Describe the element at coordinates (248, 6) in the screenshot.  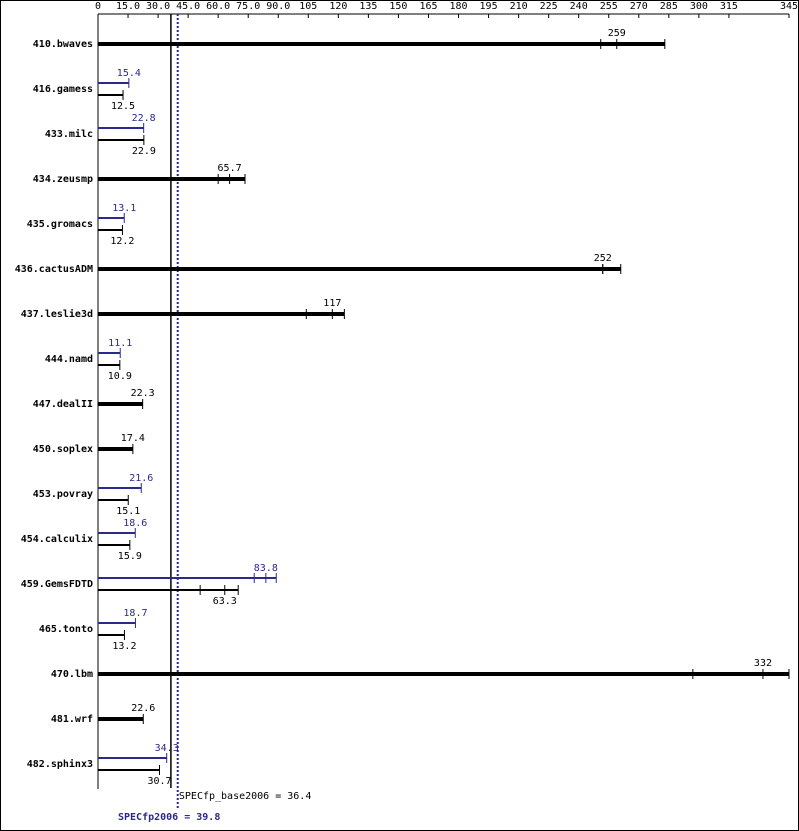
I see `x-tick-label: 75.0` at that location.